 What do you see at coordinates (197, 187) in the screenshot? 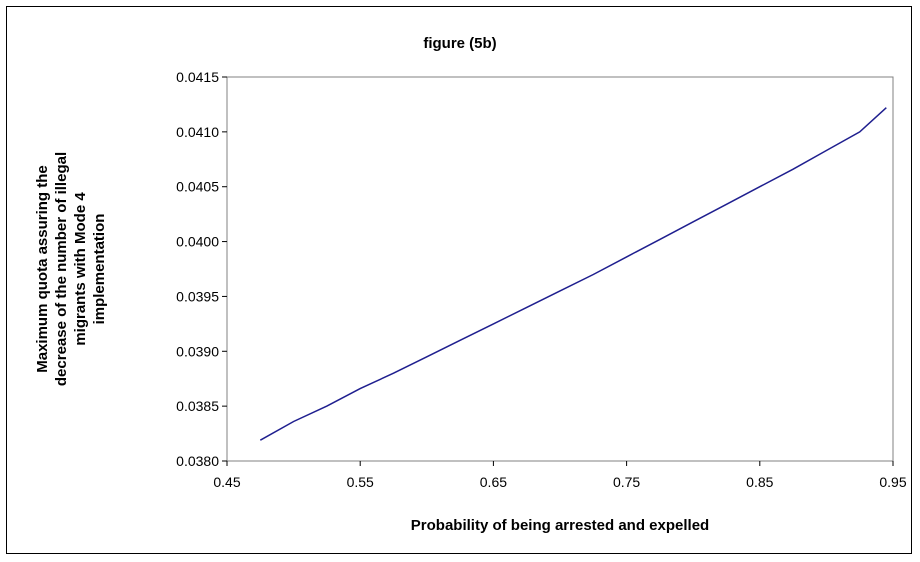
I see `y-tick-label: 0.0405` at bounding box center [197, 187].